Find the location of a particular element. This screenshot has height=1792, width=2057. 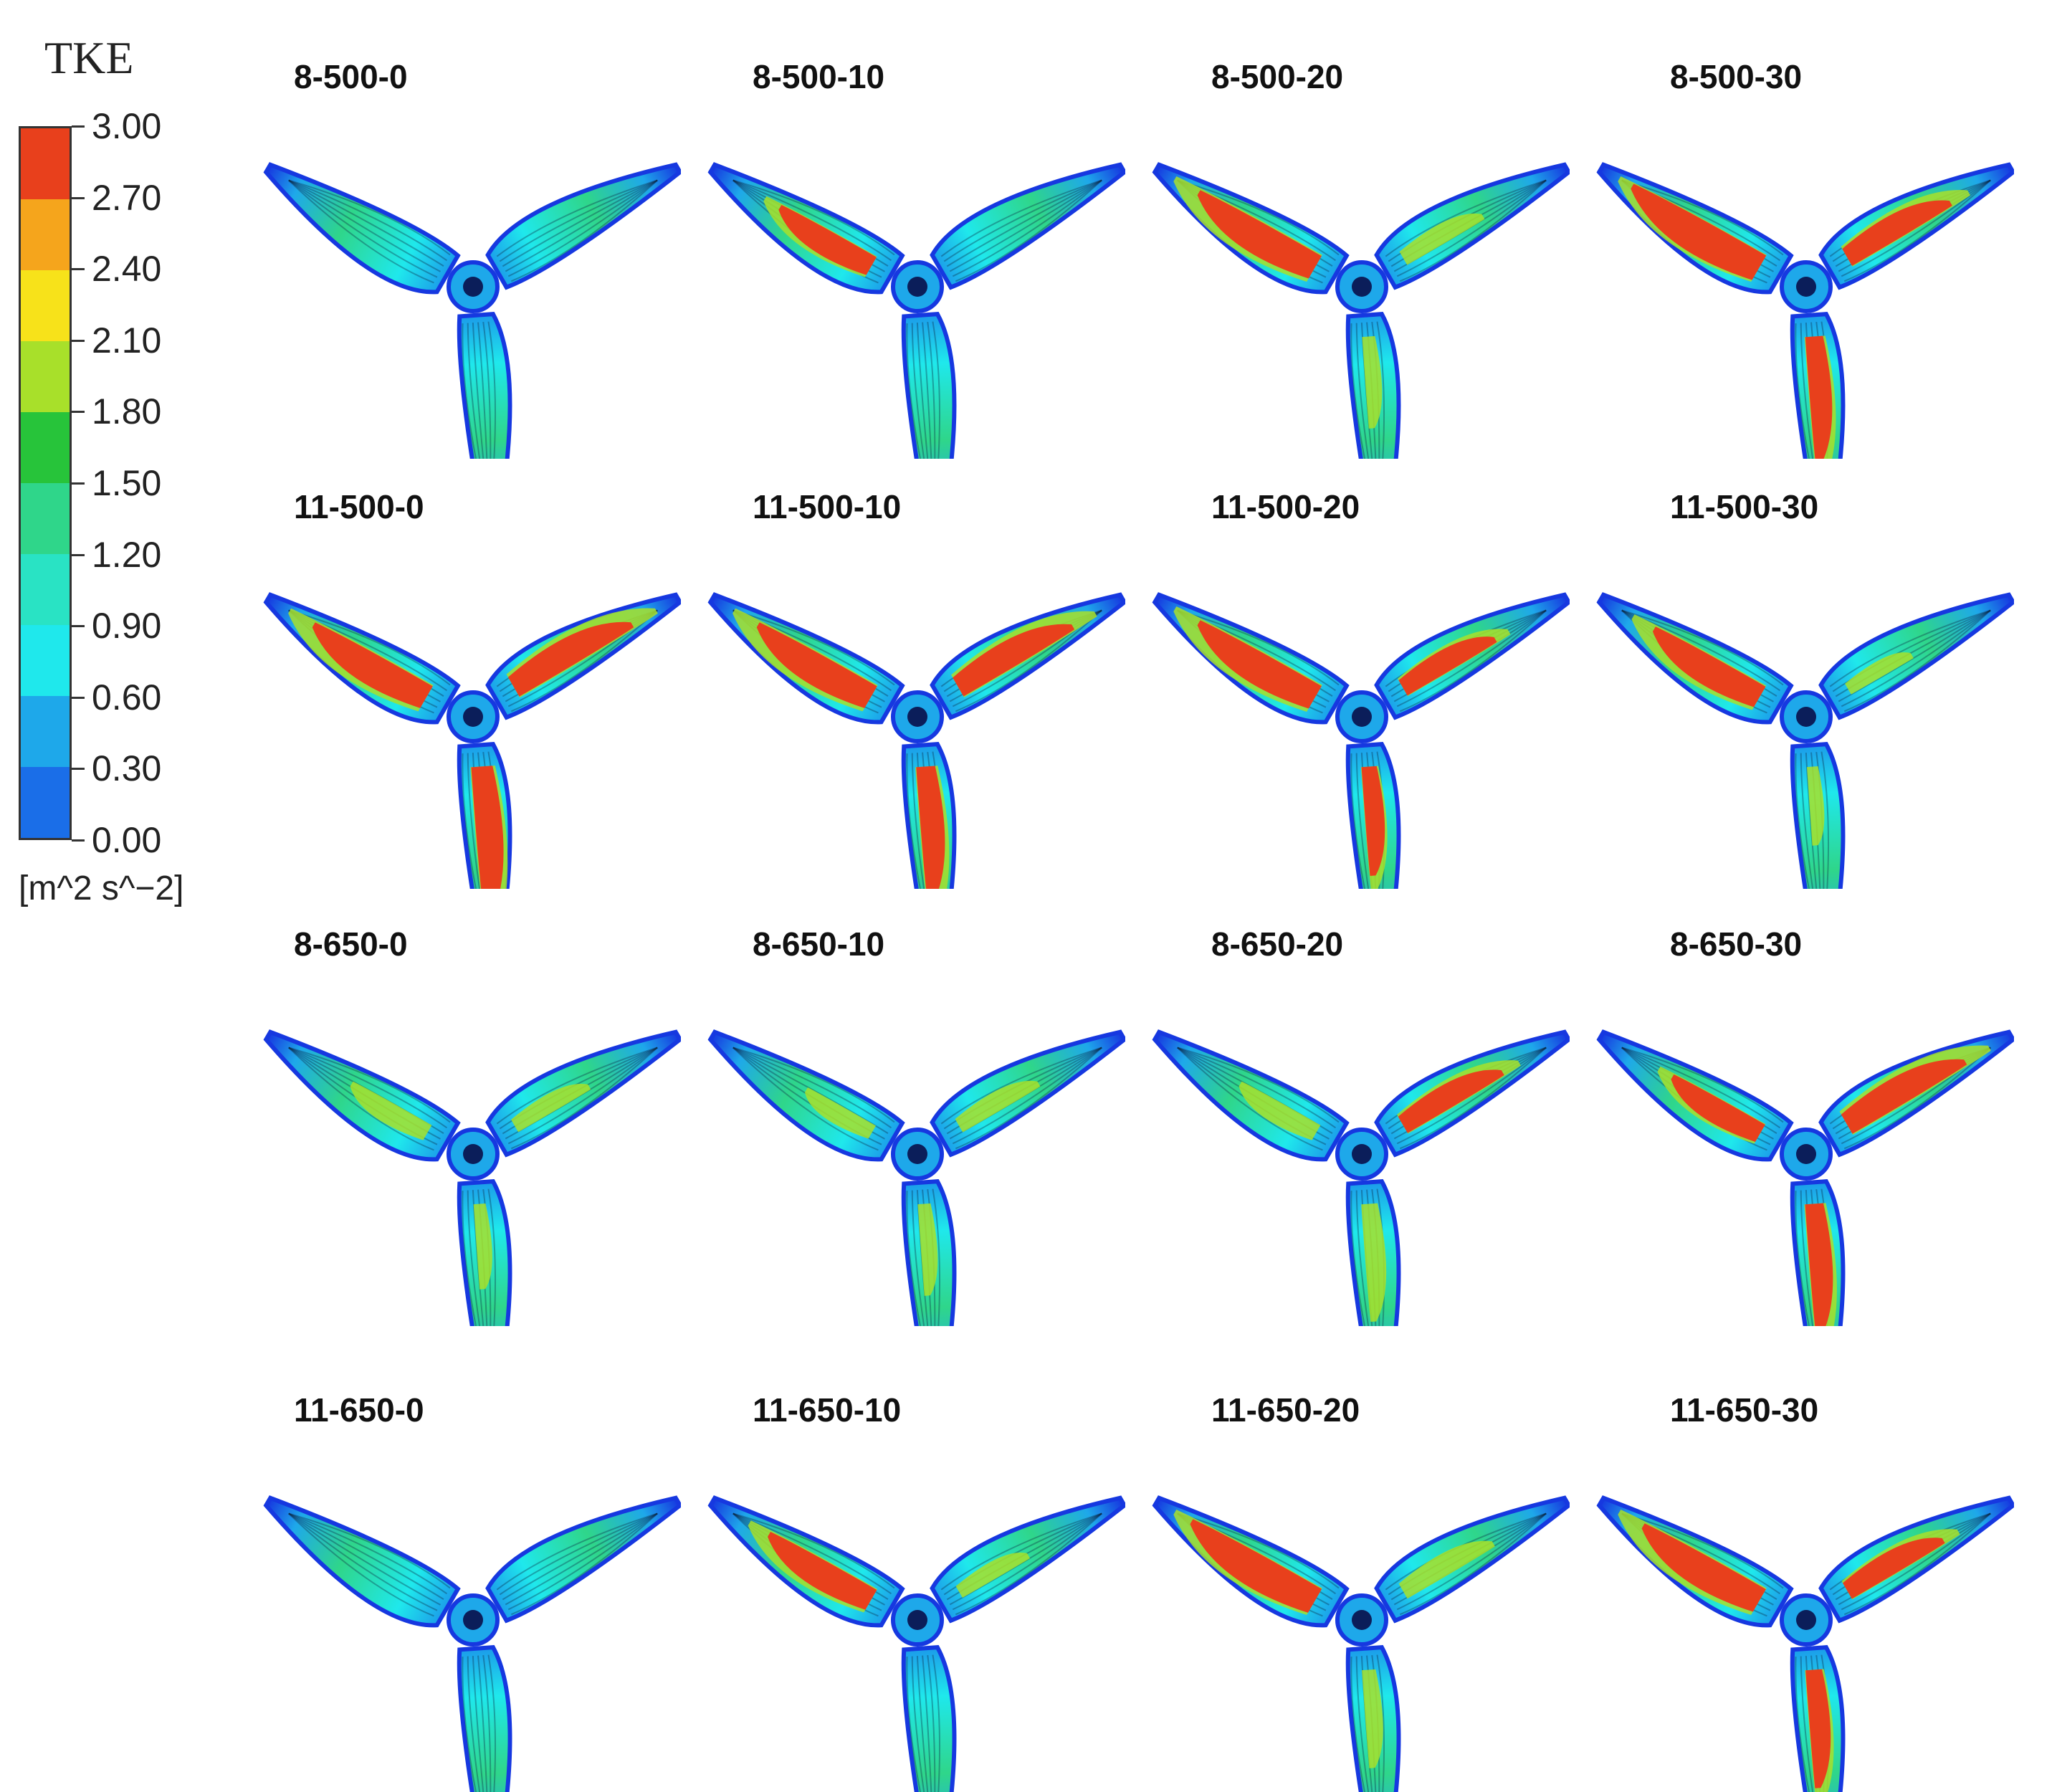

panel-label: 11-500-20 is located at coordinates (1285, 507).